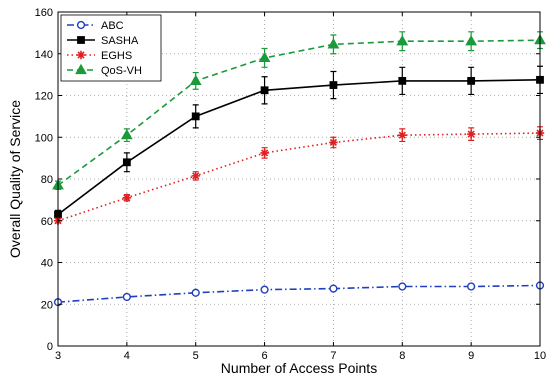  I want to click on y-tick-label-0: 0, so click(50, 347).